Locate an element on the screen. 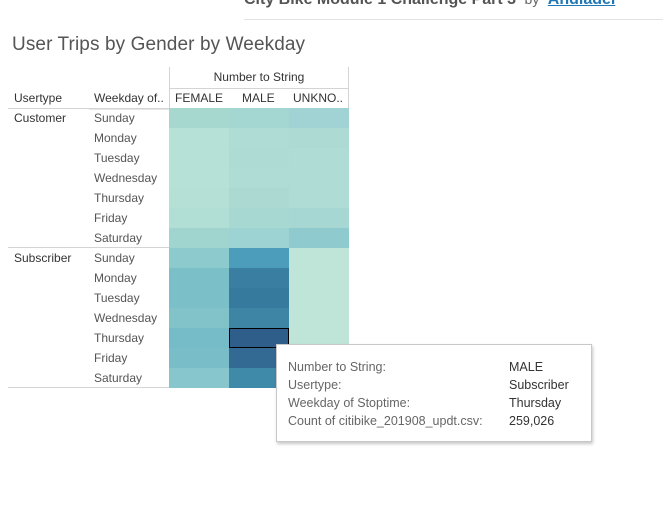  header-vertical-rule is located at coordinates (169, 87).